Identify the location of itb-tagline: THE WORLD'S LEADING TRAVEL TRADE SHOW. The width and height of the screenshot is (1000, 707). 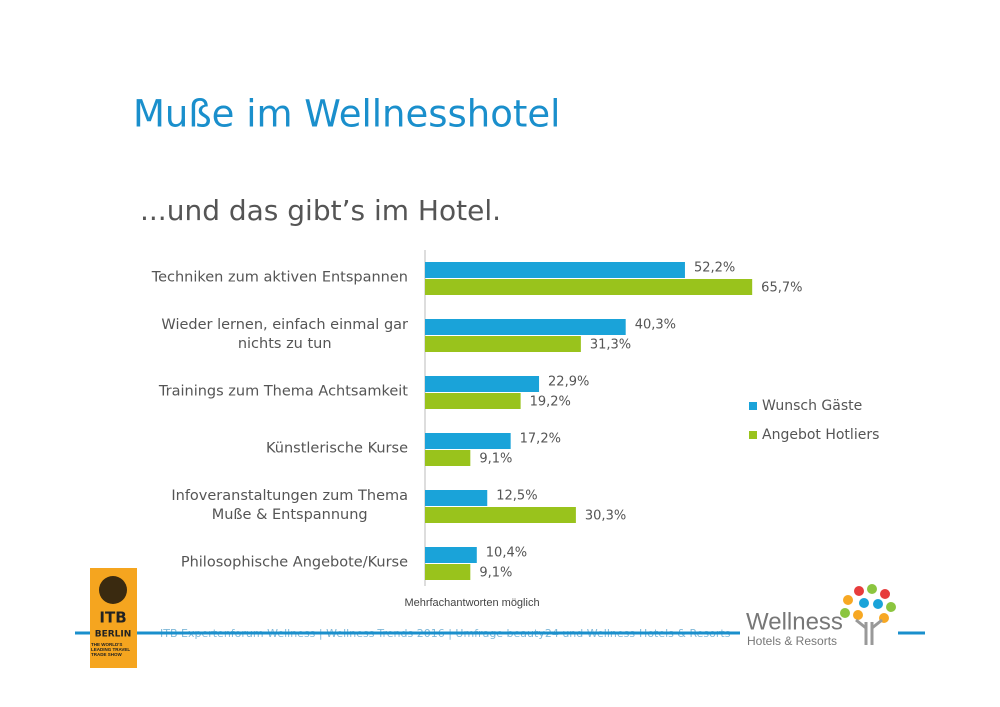
(111, 649).